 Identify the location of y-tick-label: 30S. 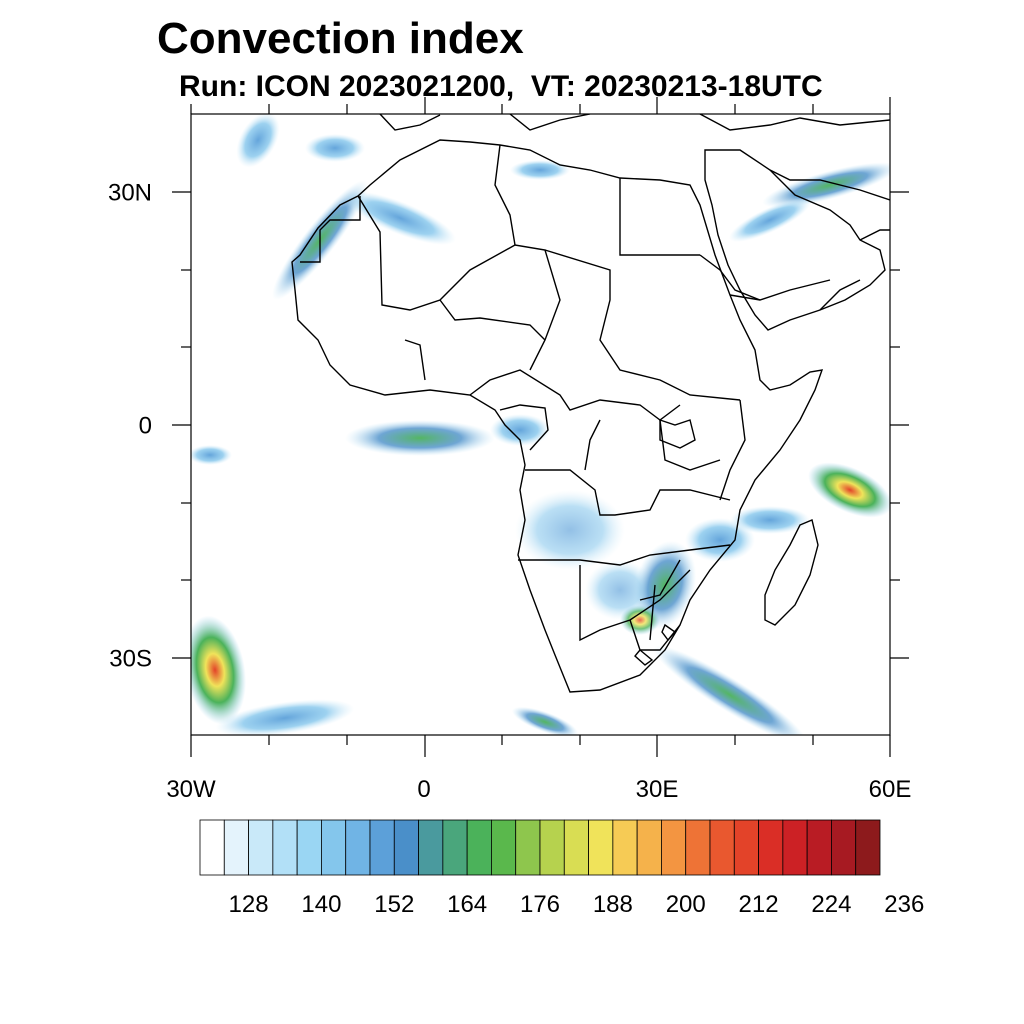
(130, 658).